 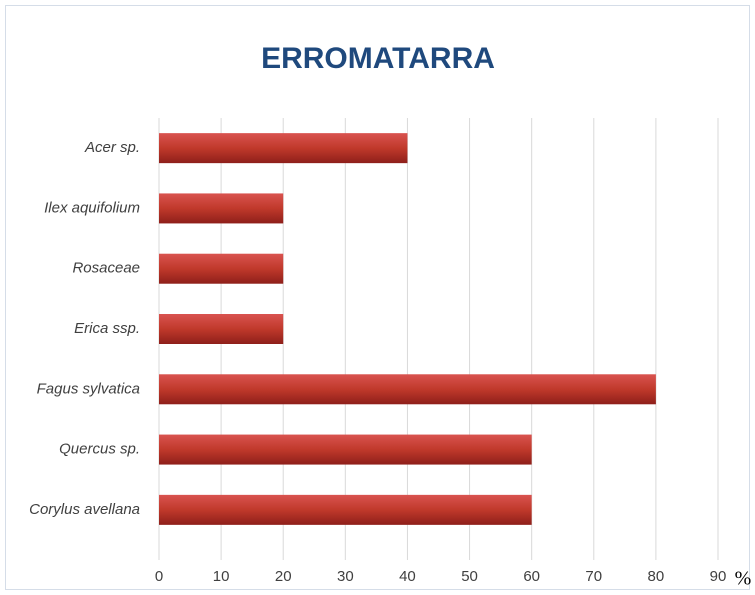 I want to click on y-tick-label: Corylus avellana, so click(x=84, y=509).